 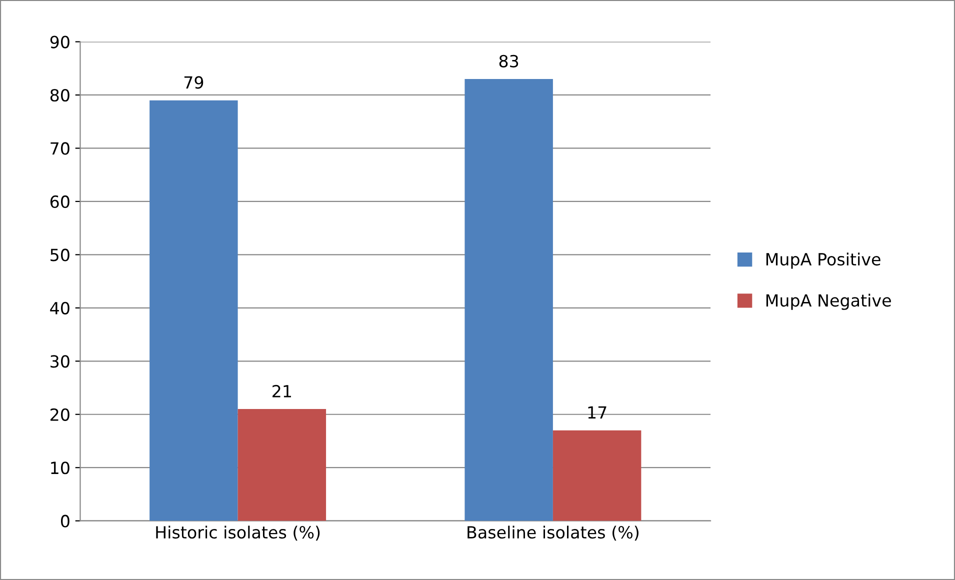 I want to click on data-label: 17, so click(x=597, y=412).